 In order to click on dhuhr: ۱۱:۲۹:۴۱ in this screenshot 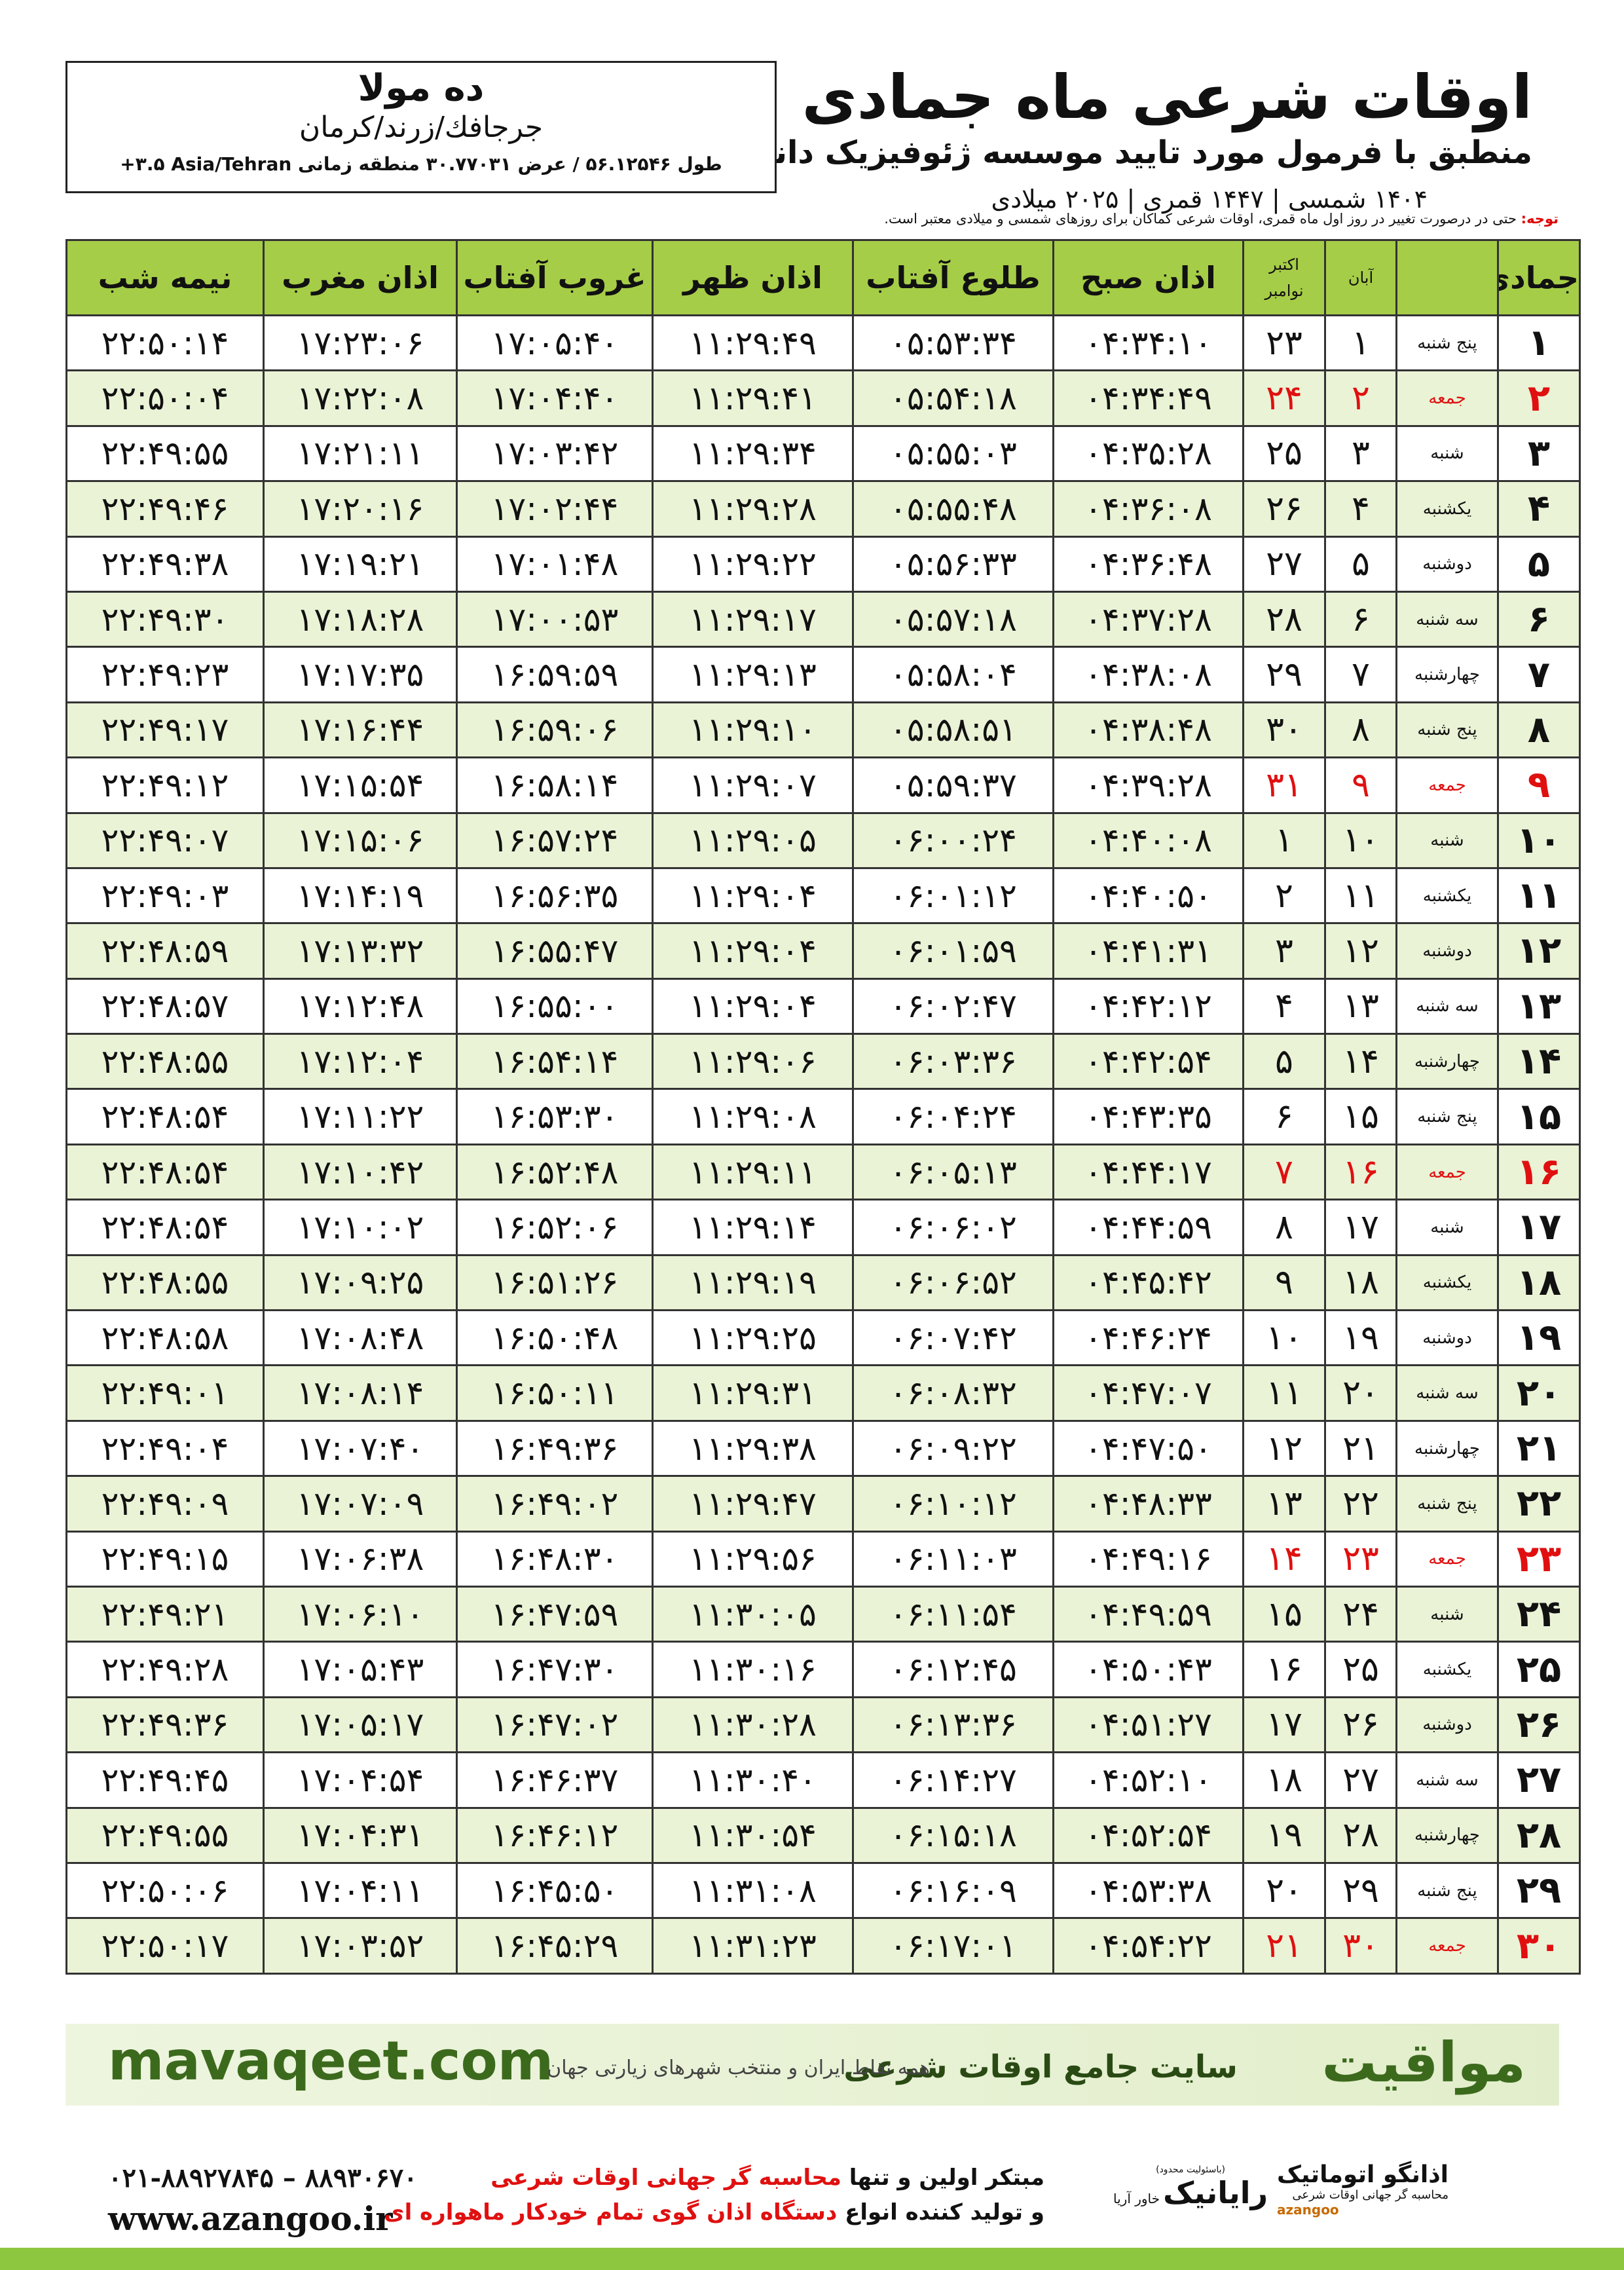, I will do `click(753, 398)`.